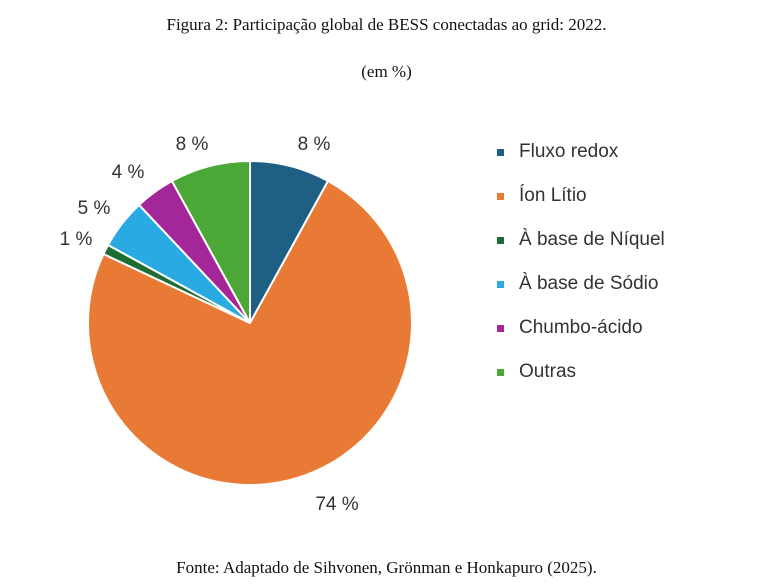  Describe the element at coordinates (581, 372) in the screenshot. I see `legend-item-6: Outras` at that location.